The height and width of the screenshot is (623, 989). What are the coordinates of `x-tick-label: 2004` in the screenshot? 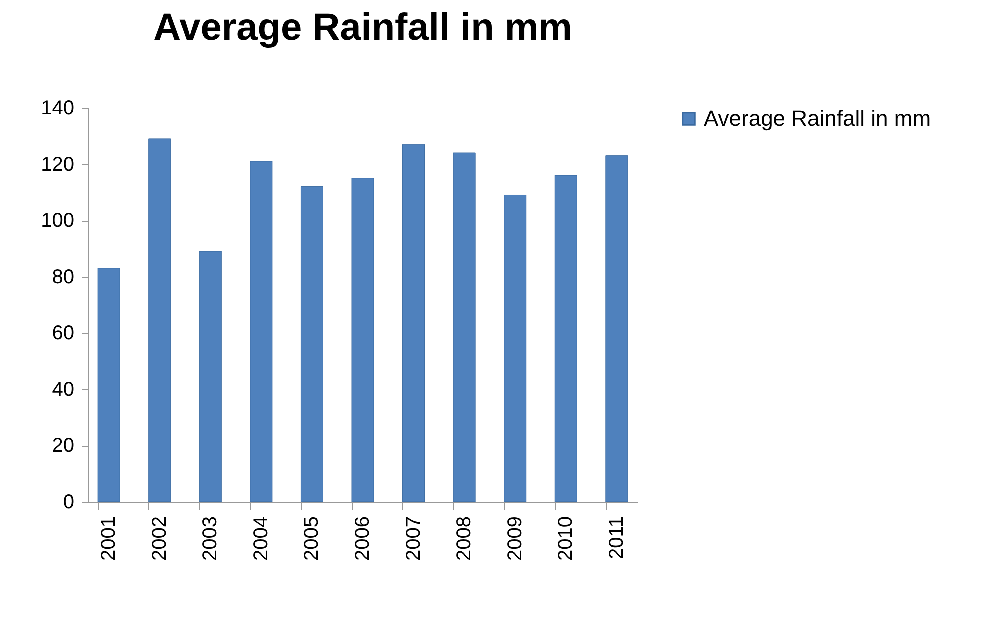 It's located at (261, 538).